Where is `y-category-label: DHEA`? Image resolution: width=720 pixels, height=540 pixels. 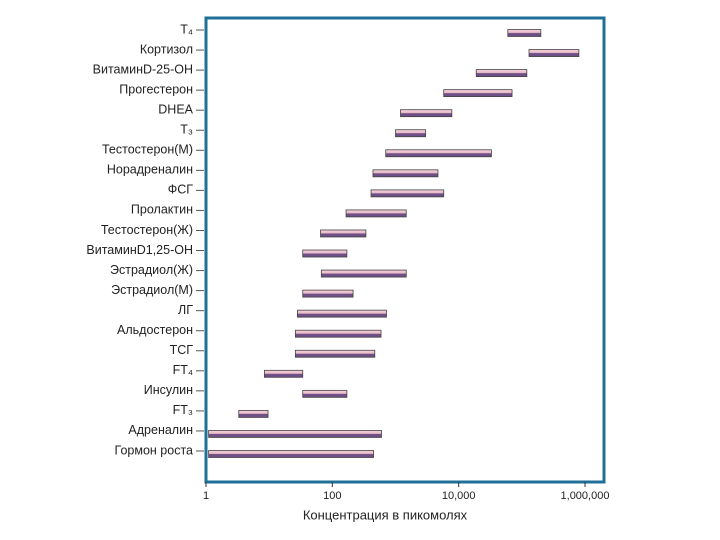
y-category-label: DHEA is located at coordinates (175, 109).